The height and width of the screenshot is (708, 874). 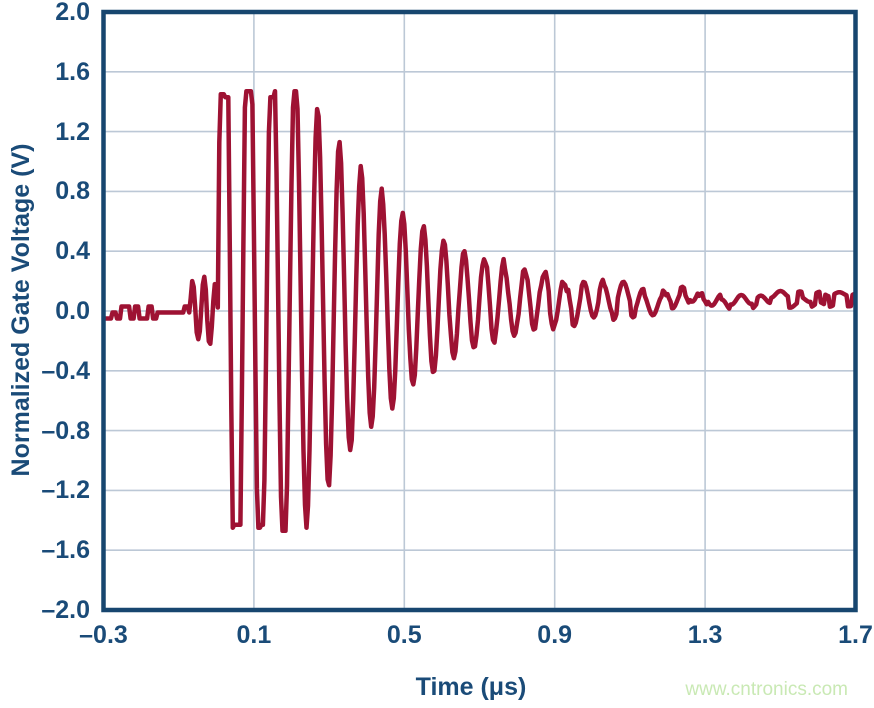 What do you see at coordinates (65, 550) in the screenshot?
I see `y-tick-label: –1.6` at bounding box center [65, 550].